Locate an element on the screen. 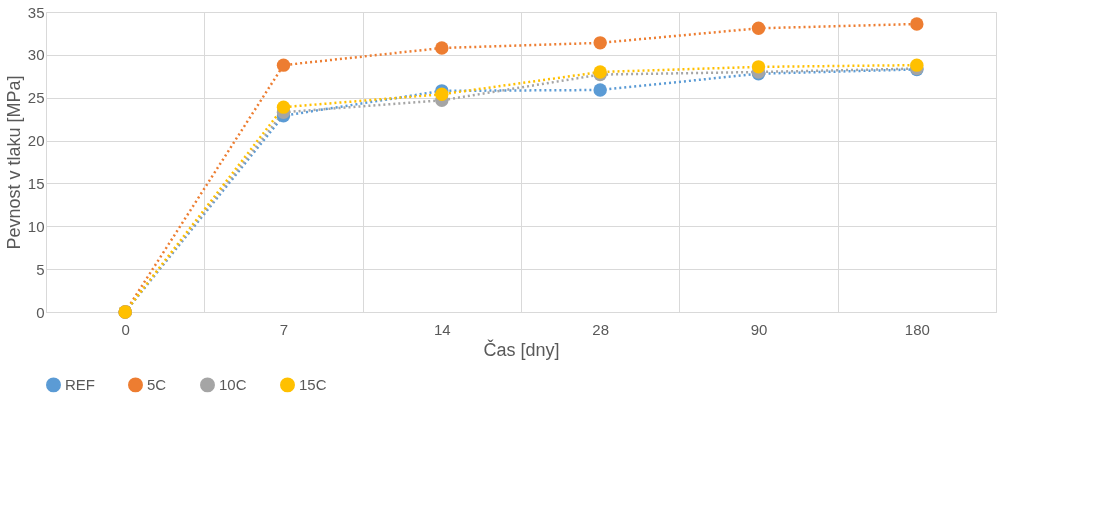  x-tick-label: 7 is located at coordinates (284, 329).